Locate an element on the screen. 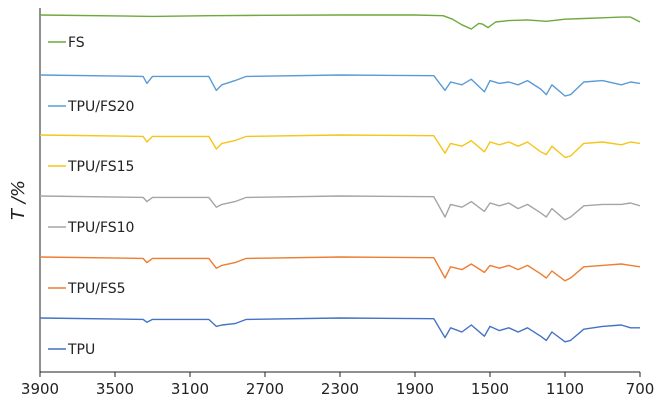 The height and width of the screenshot is (404, 658). legend-label: TPU is located at coordinates (81, 350).